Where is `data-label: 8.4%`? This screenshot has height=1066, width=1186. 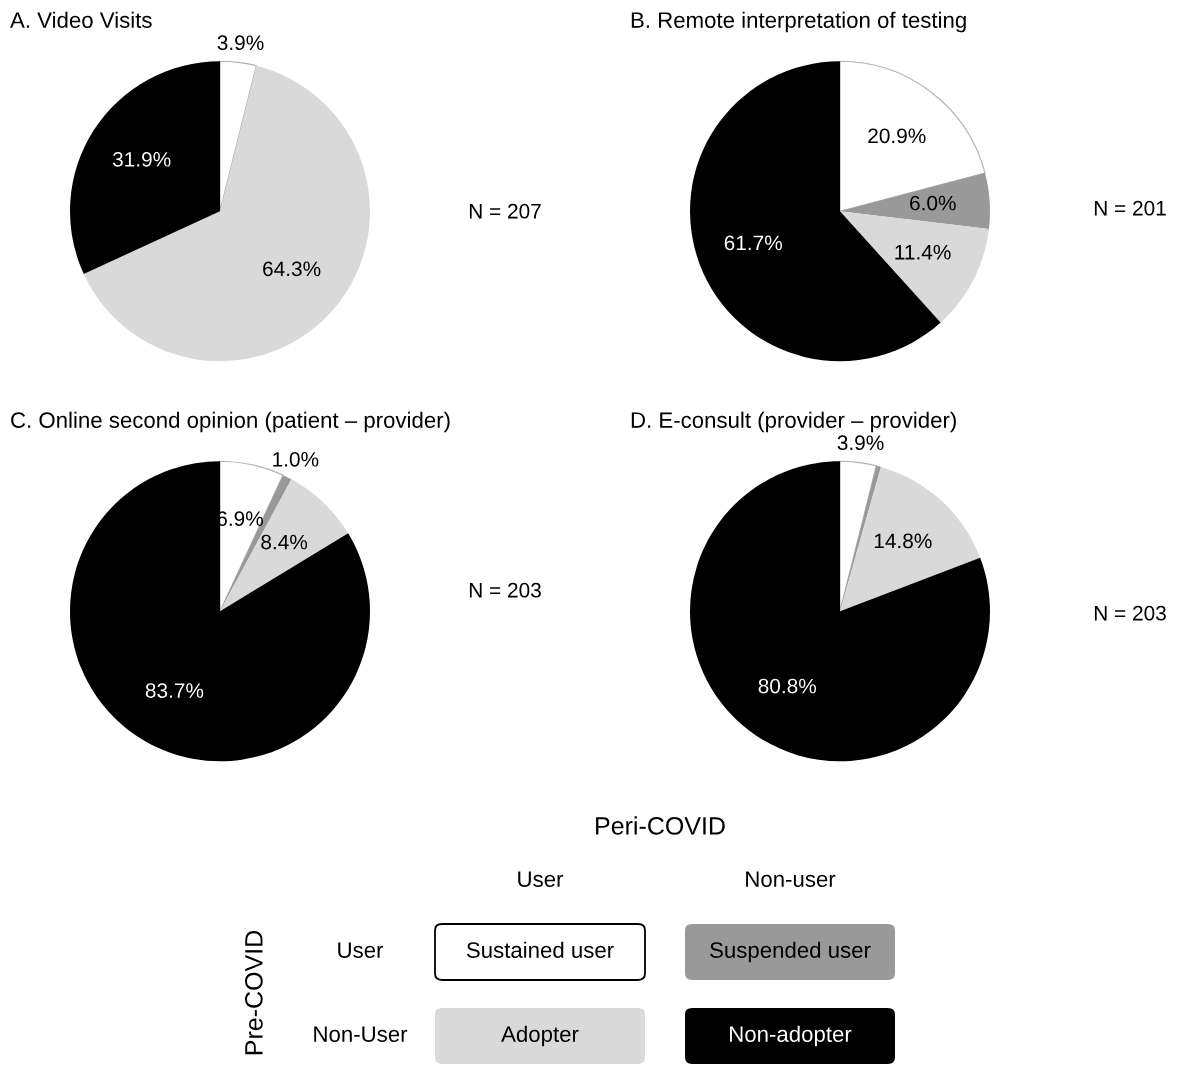 data-label: 8.4% is located at coordinates (284, 542).